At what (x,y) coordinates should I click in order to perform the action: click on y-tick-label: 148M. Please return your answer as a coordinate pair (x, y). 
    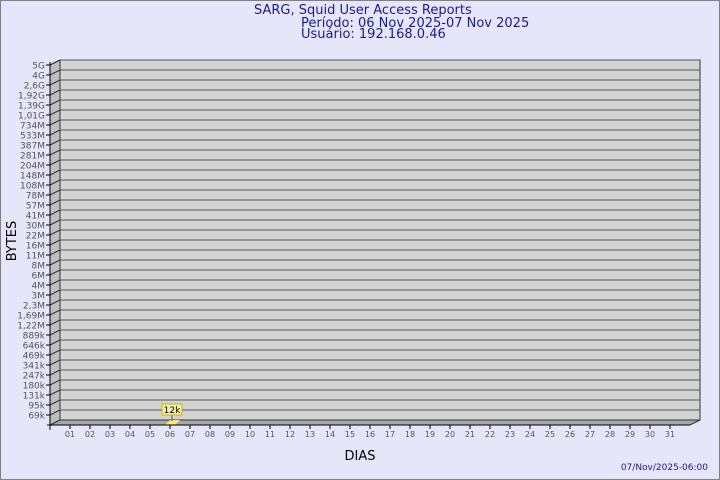
    Looking at the image, I should click on (32, 177).